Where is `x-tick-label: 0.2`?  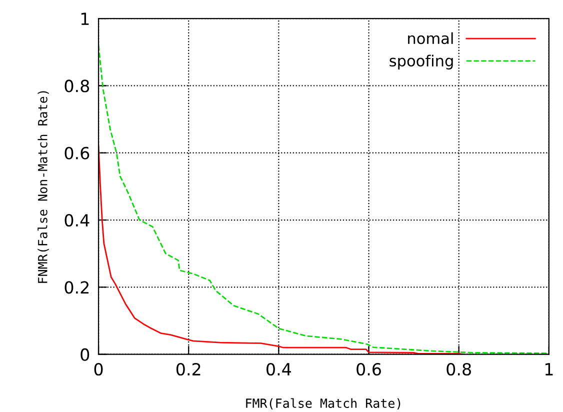
x-tick-label: 0.2 is located at coordinates (188, 369).